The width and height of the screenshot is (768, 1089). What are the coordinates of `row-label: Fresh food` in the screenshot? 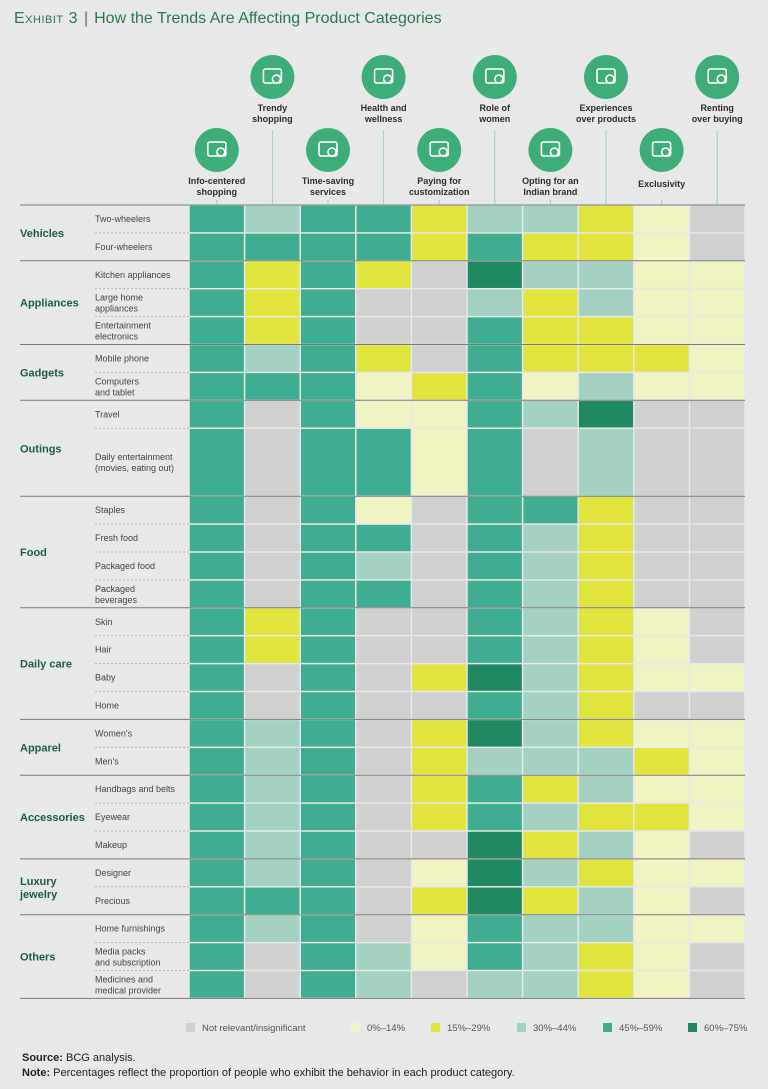 It's located at (116, 538).